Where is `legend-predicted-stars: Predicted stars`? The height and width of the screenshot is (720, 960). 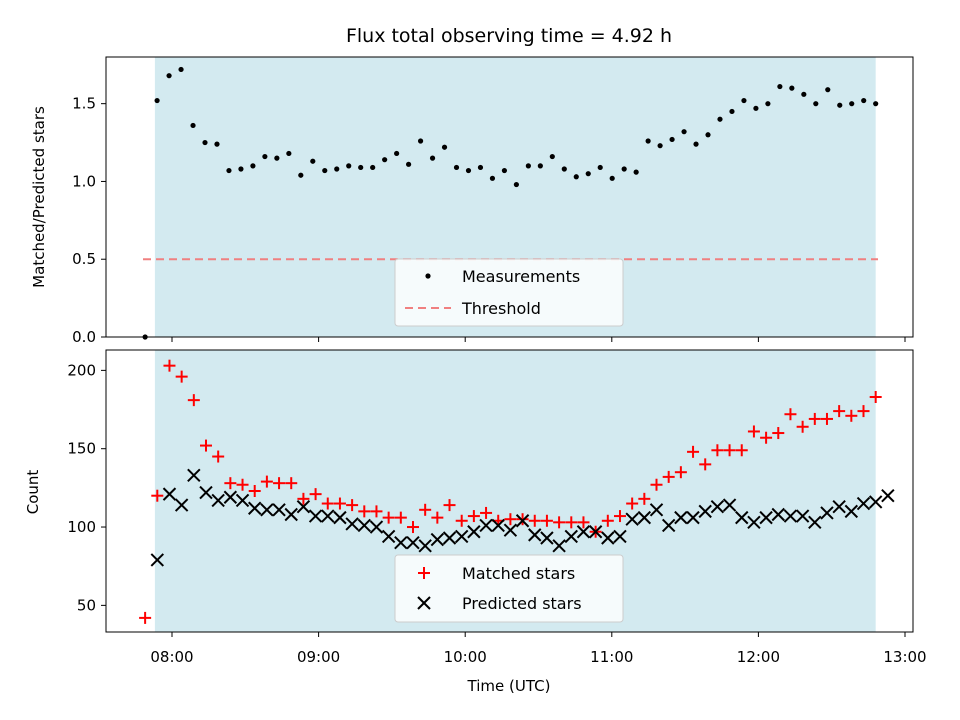 legend-predicted-stars: Predicted stars is located at coordinates (522, 603).